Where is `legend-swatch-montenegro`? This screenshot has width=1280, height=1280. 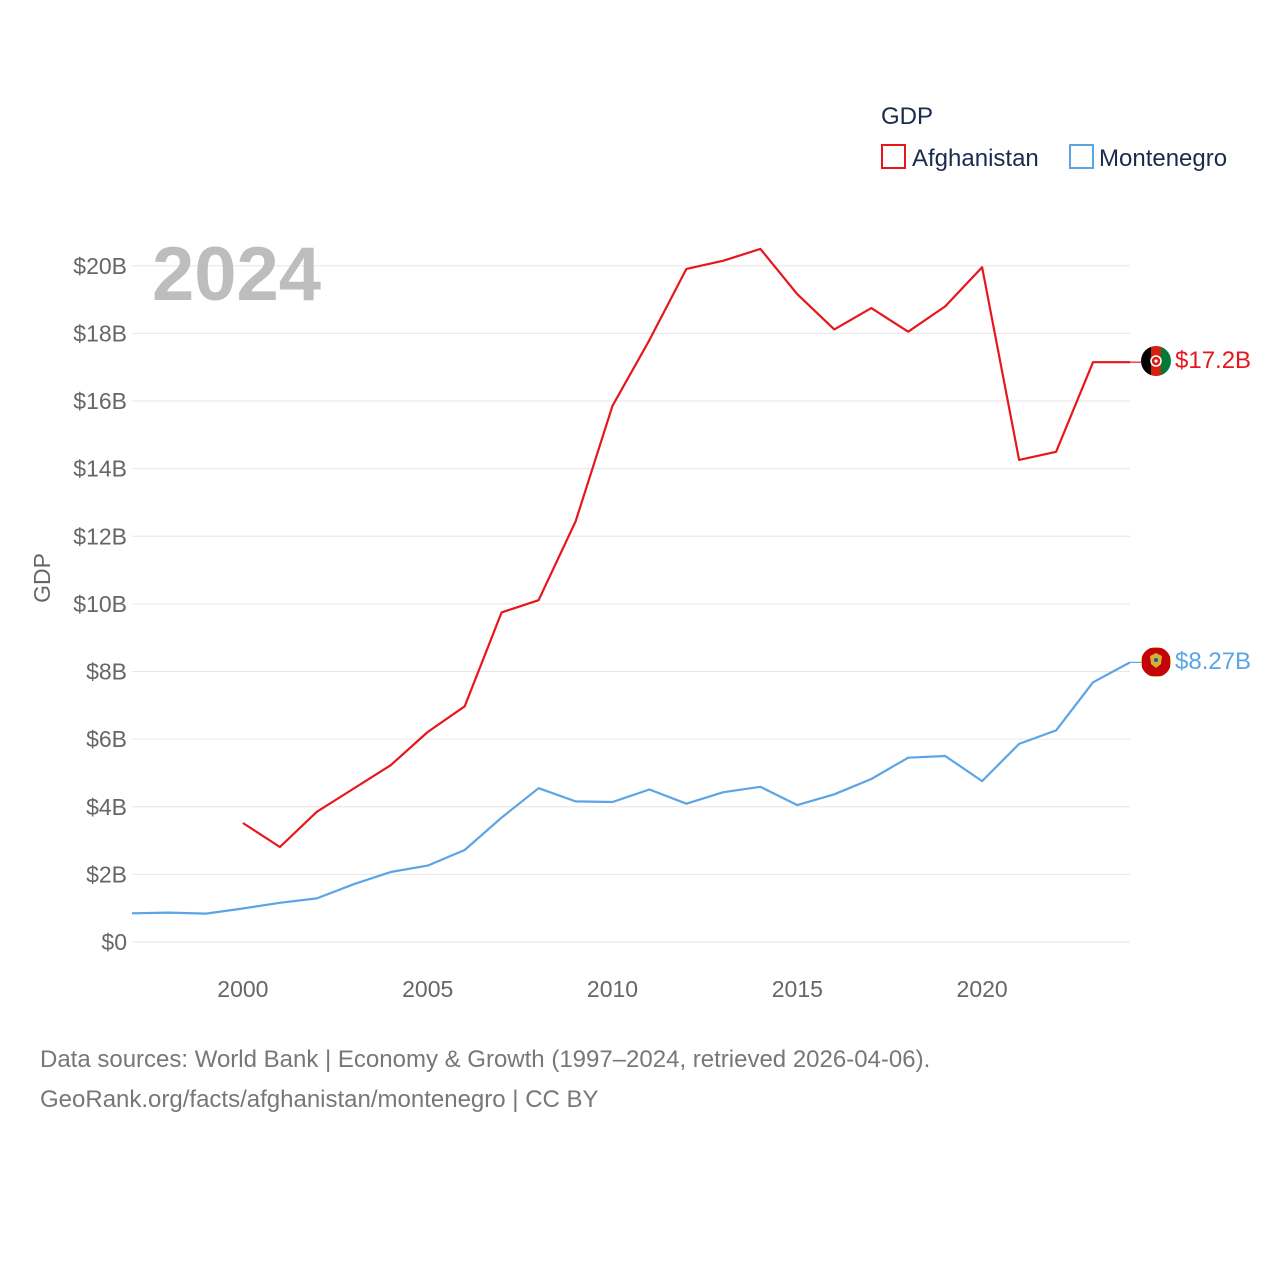 legend-swatch-montenegro is located at coordinates (1081, 156).